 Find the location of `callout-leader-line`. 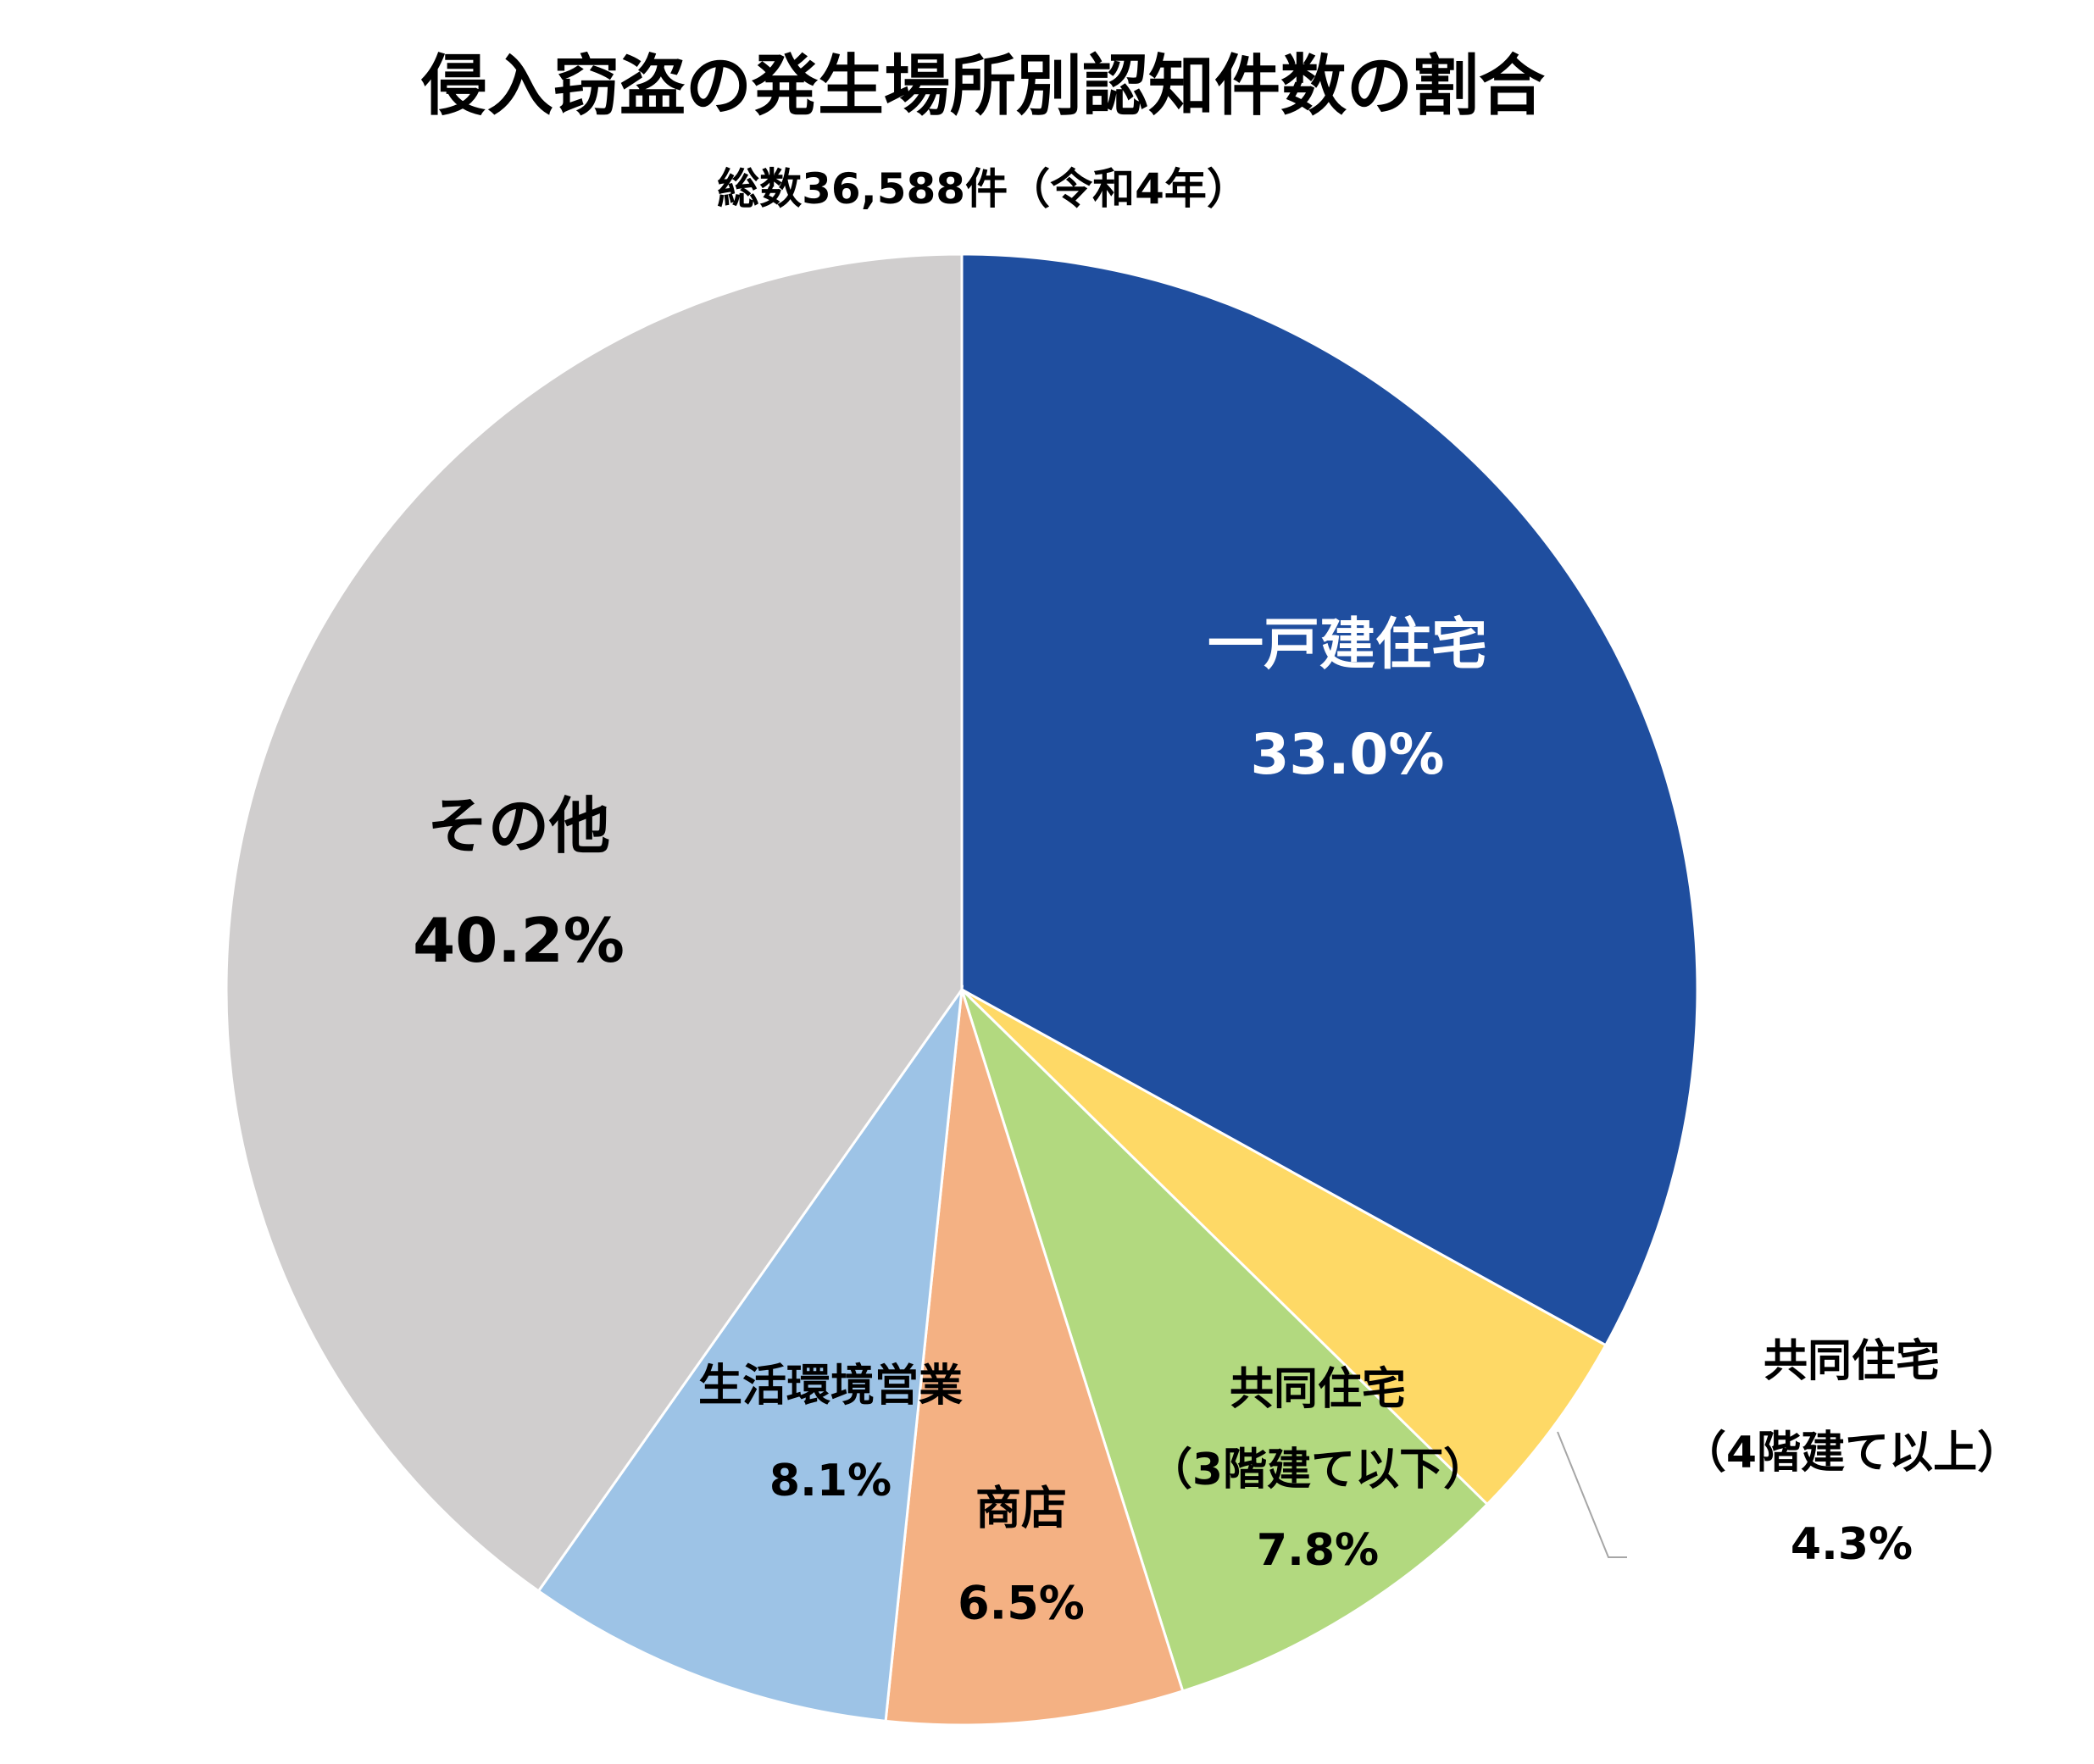

callout-leader-line is located at coordinates (1592, 1494).